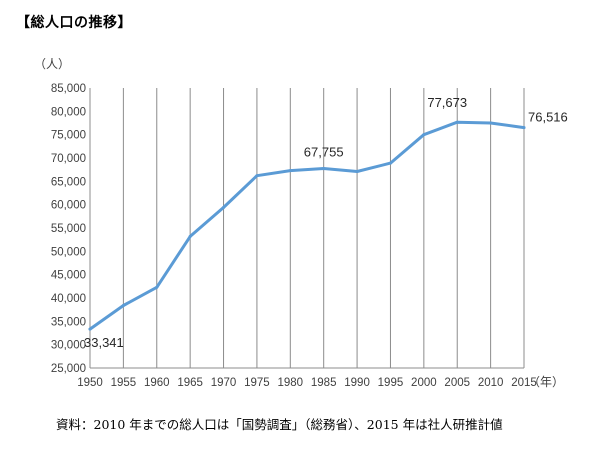 Image resolution: width=590 pixels, height=454 pixels. Describe the element at coordinates (68, 252) in the screenshot. I see `y-tick-label: 50,000` at that location.